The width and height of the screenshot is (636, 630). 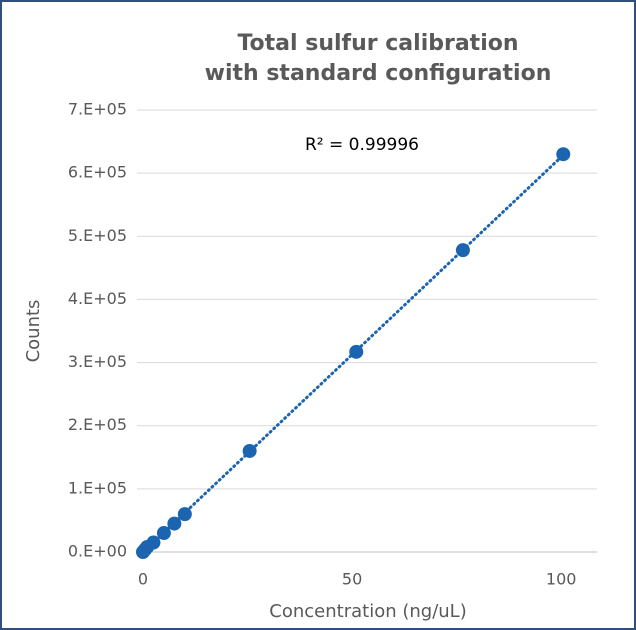 What do you see at coordinates (561, 579) in the screenshot?
I see `x-tick-label: 100` at bounding box center [561, 579].